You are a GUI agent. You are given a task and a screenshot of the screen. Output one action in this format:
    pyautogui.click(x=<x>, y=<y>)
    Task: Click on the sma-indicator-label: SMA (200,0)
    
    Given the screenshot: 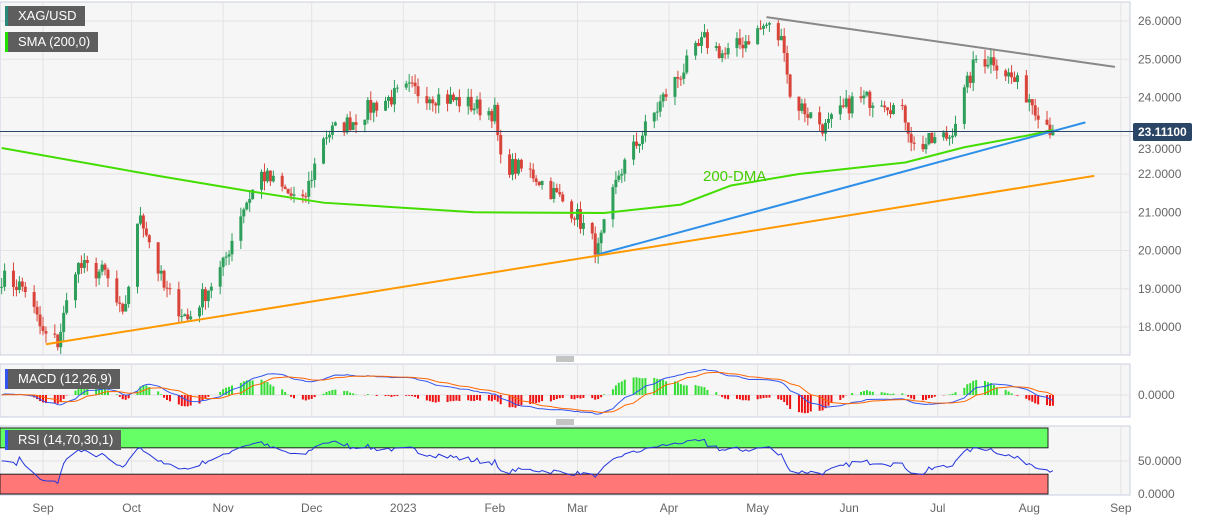 What is the action you would take?
    pyautogui.click(x=52, y=42)
    